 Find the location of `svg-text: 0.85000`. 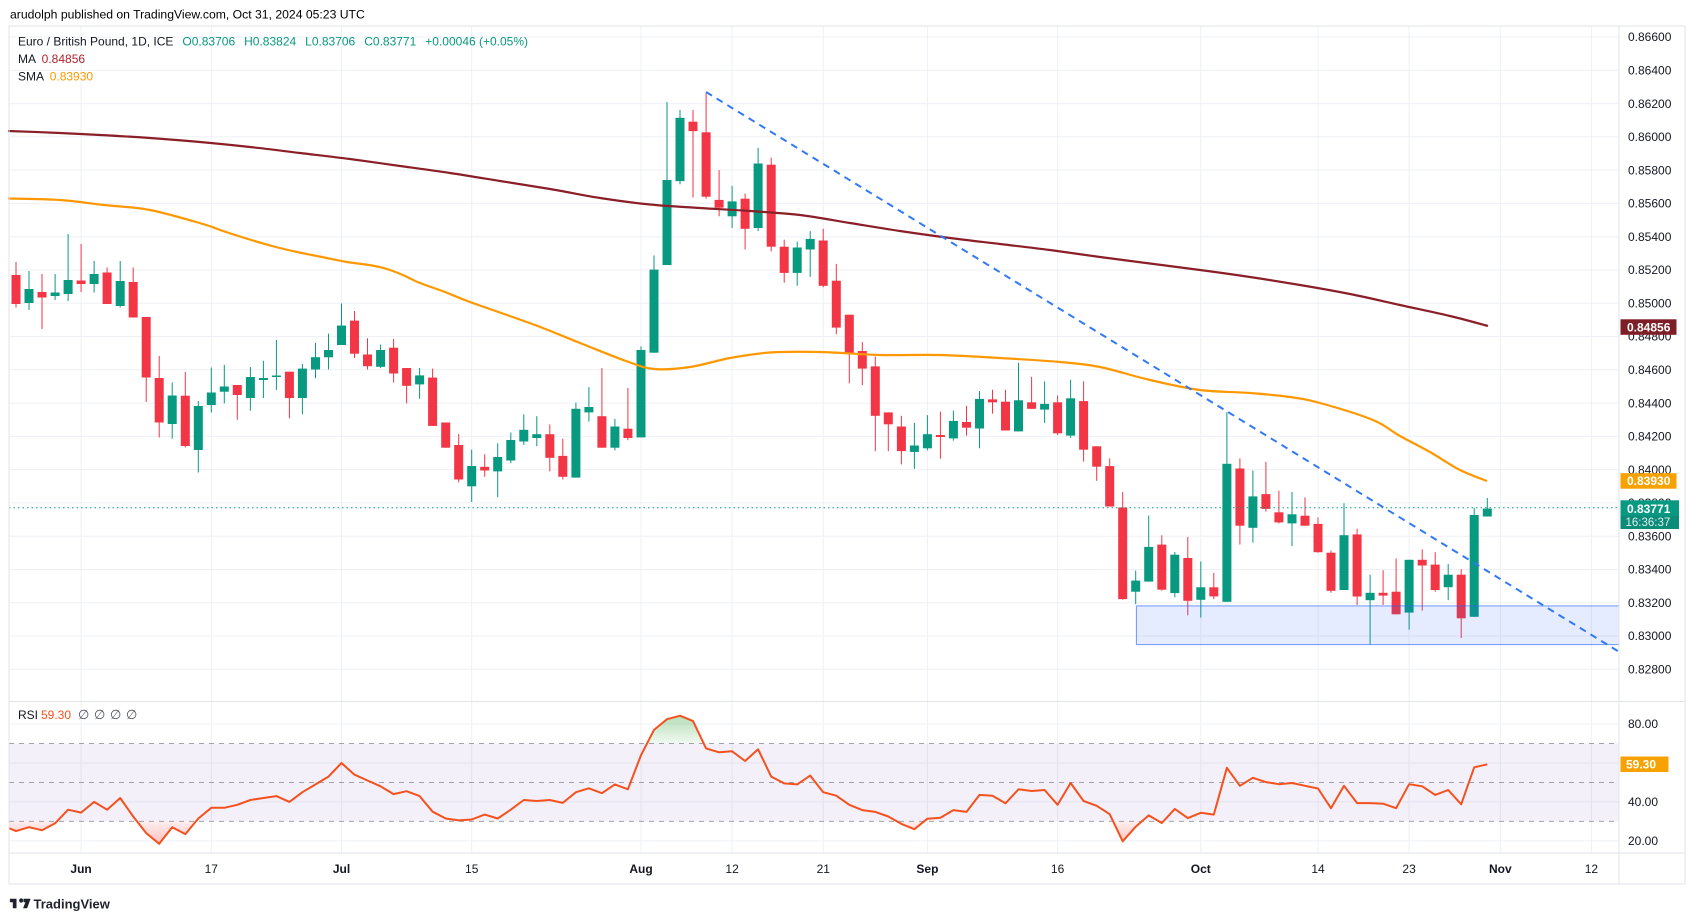

svg-text: 0.85000 is located at coordinates (1650, 303).